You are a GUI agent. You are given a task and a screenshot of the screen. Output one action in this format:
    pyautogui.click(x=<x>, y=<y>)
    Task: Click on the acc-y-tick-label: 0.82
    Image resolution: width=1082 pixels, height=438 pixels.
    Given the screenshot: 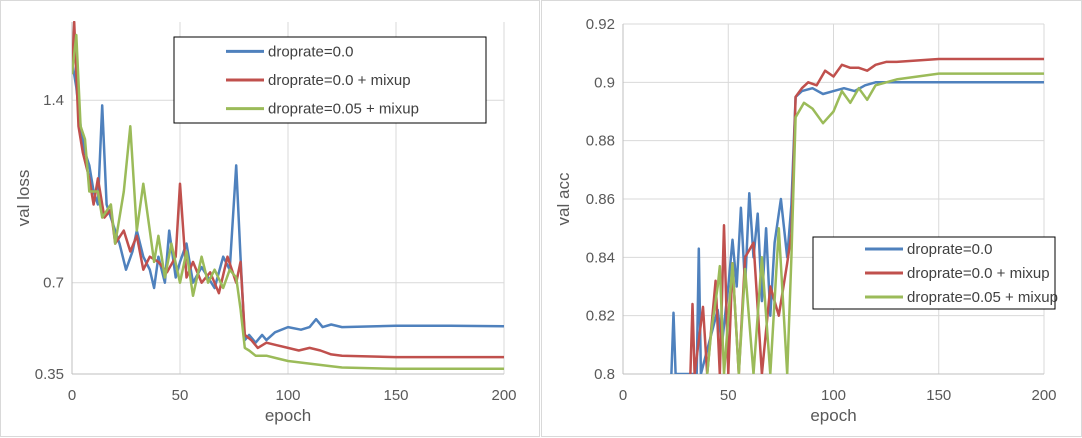 What is the action you would take?
    pyautogui.click(x=600, y=316)
    